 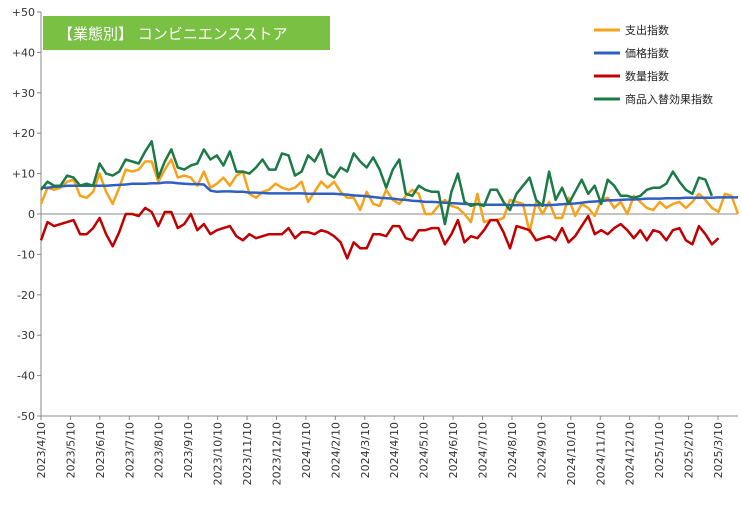 I want to click on x-tick-label: 2023/7/10, so click(x=129, y=450).